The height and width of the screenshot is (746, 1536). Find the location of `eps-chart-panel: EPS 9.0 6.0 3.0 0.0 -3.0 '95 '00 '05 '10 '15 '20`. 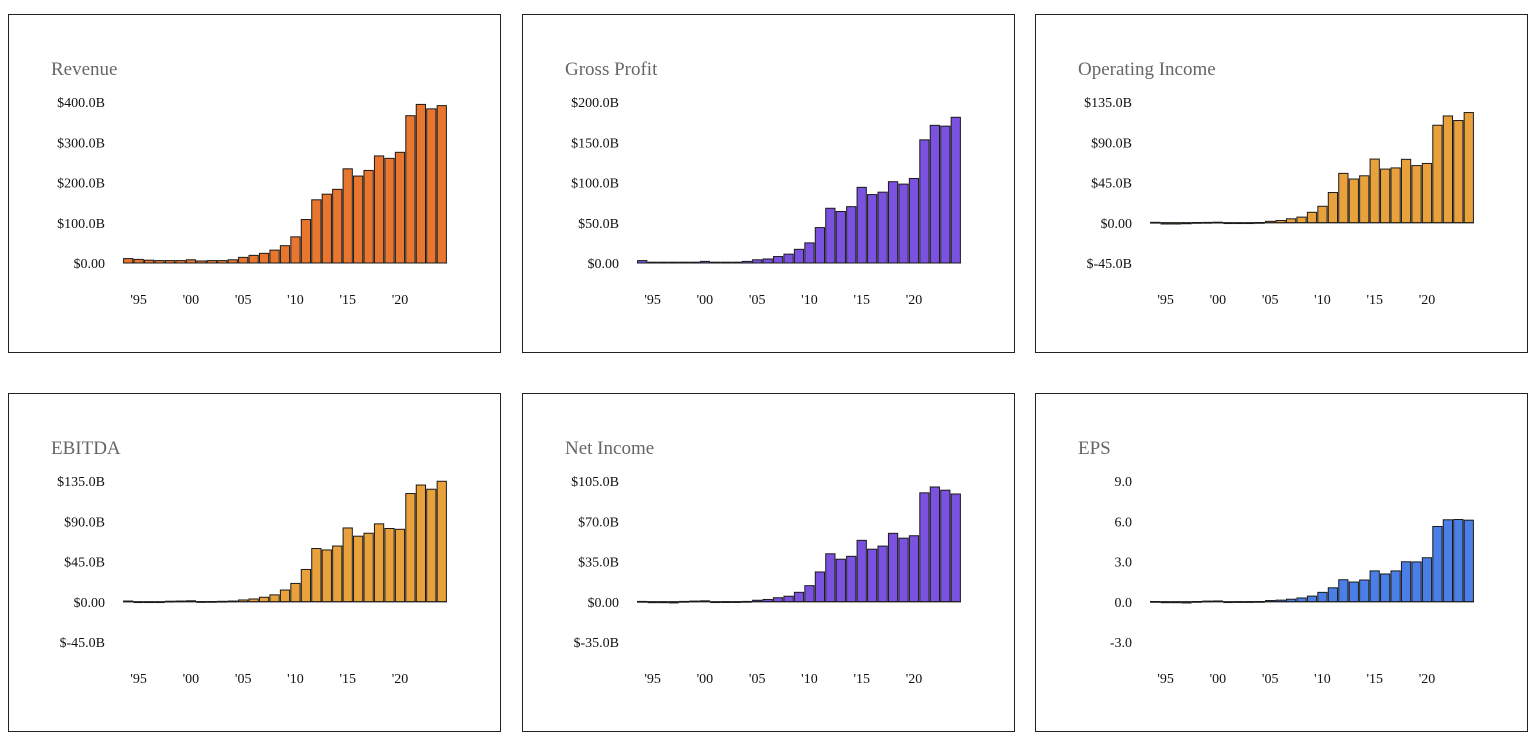

eps-chart-panel: EPS 9.0 6.0 3.0 0.0 -3.0 '95 '00 '05 '10 '15 '20 is located at coordinates (1281, 562).